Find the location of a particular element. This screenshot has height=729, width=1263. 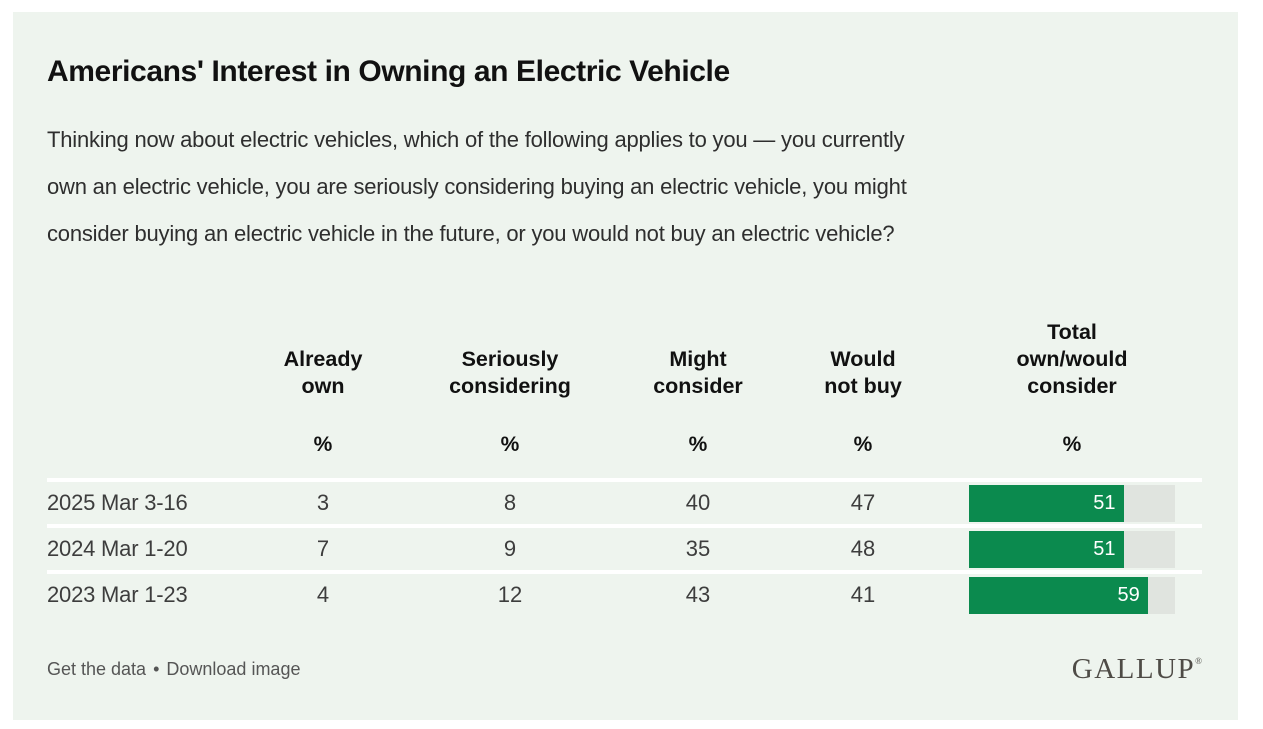

row-label: 2024 Mar 1-20 is located at coordinates (117, 548).